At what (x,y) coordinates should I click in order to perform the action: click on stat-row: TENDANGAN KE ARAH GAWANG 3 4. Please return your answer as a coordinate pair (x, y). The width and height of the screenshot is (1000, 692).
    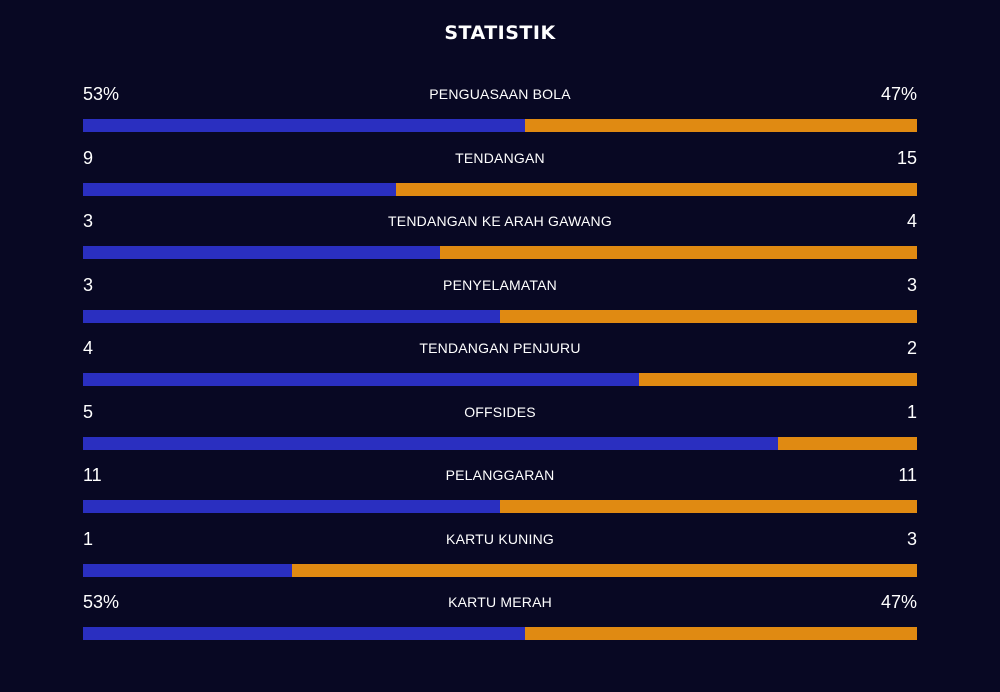
    Looking at the image, I should click on (500, 239).